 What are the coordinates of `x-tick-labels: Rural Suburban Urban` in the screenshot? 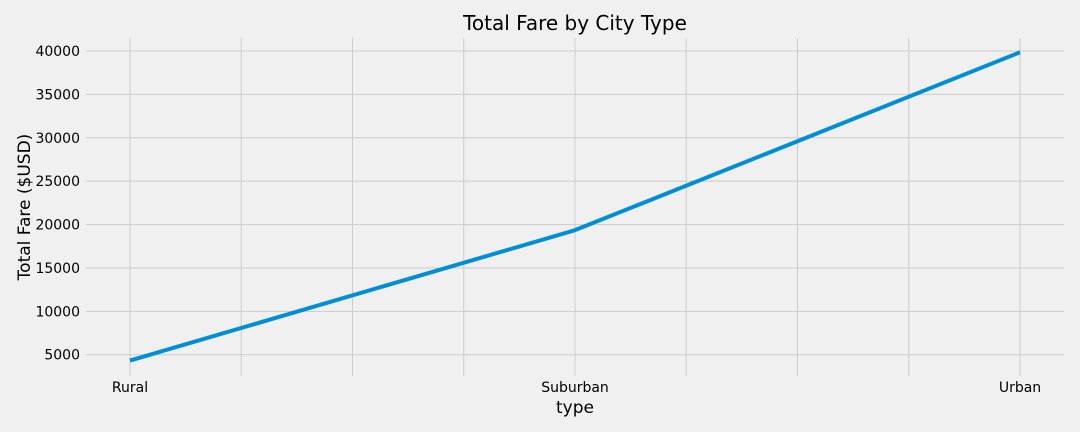 It's located at (576, 388).